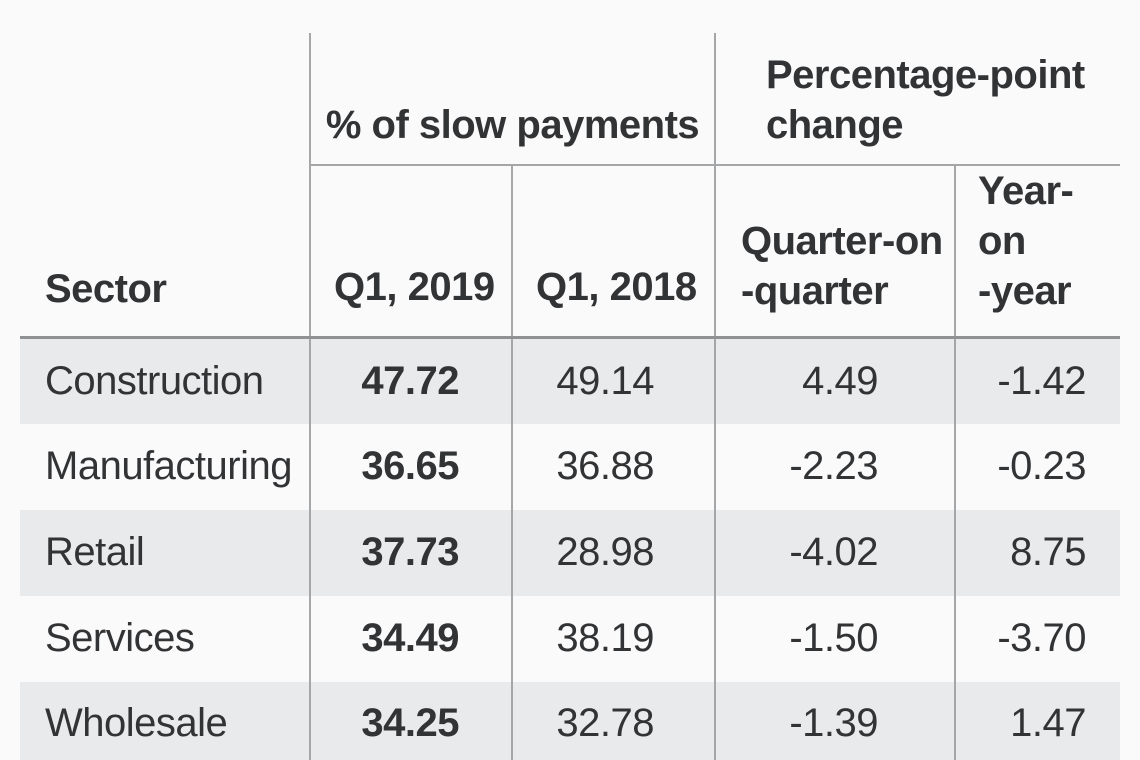 The image size is (1140, 760). I want to click on group-header-slow-payments: % of slow payments, so click(512, 99).